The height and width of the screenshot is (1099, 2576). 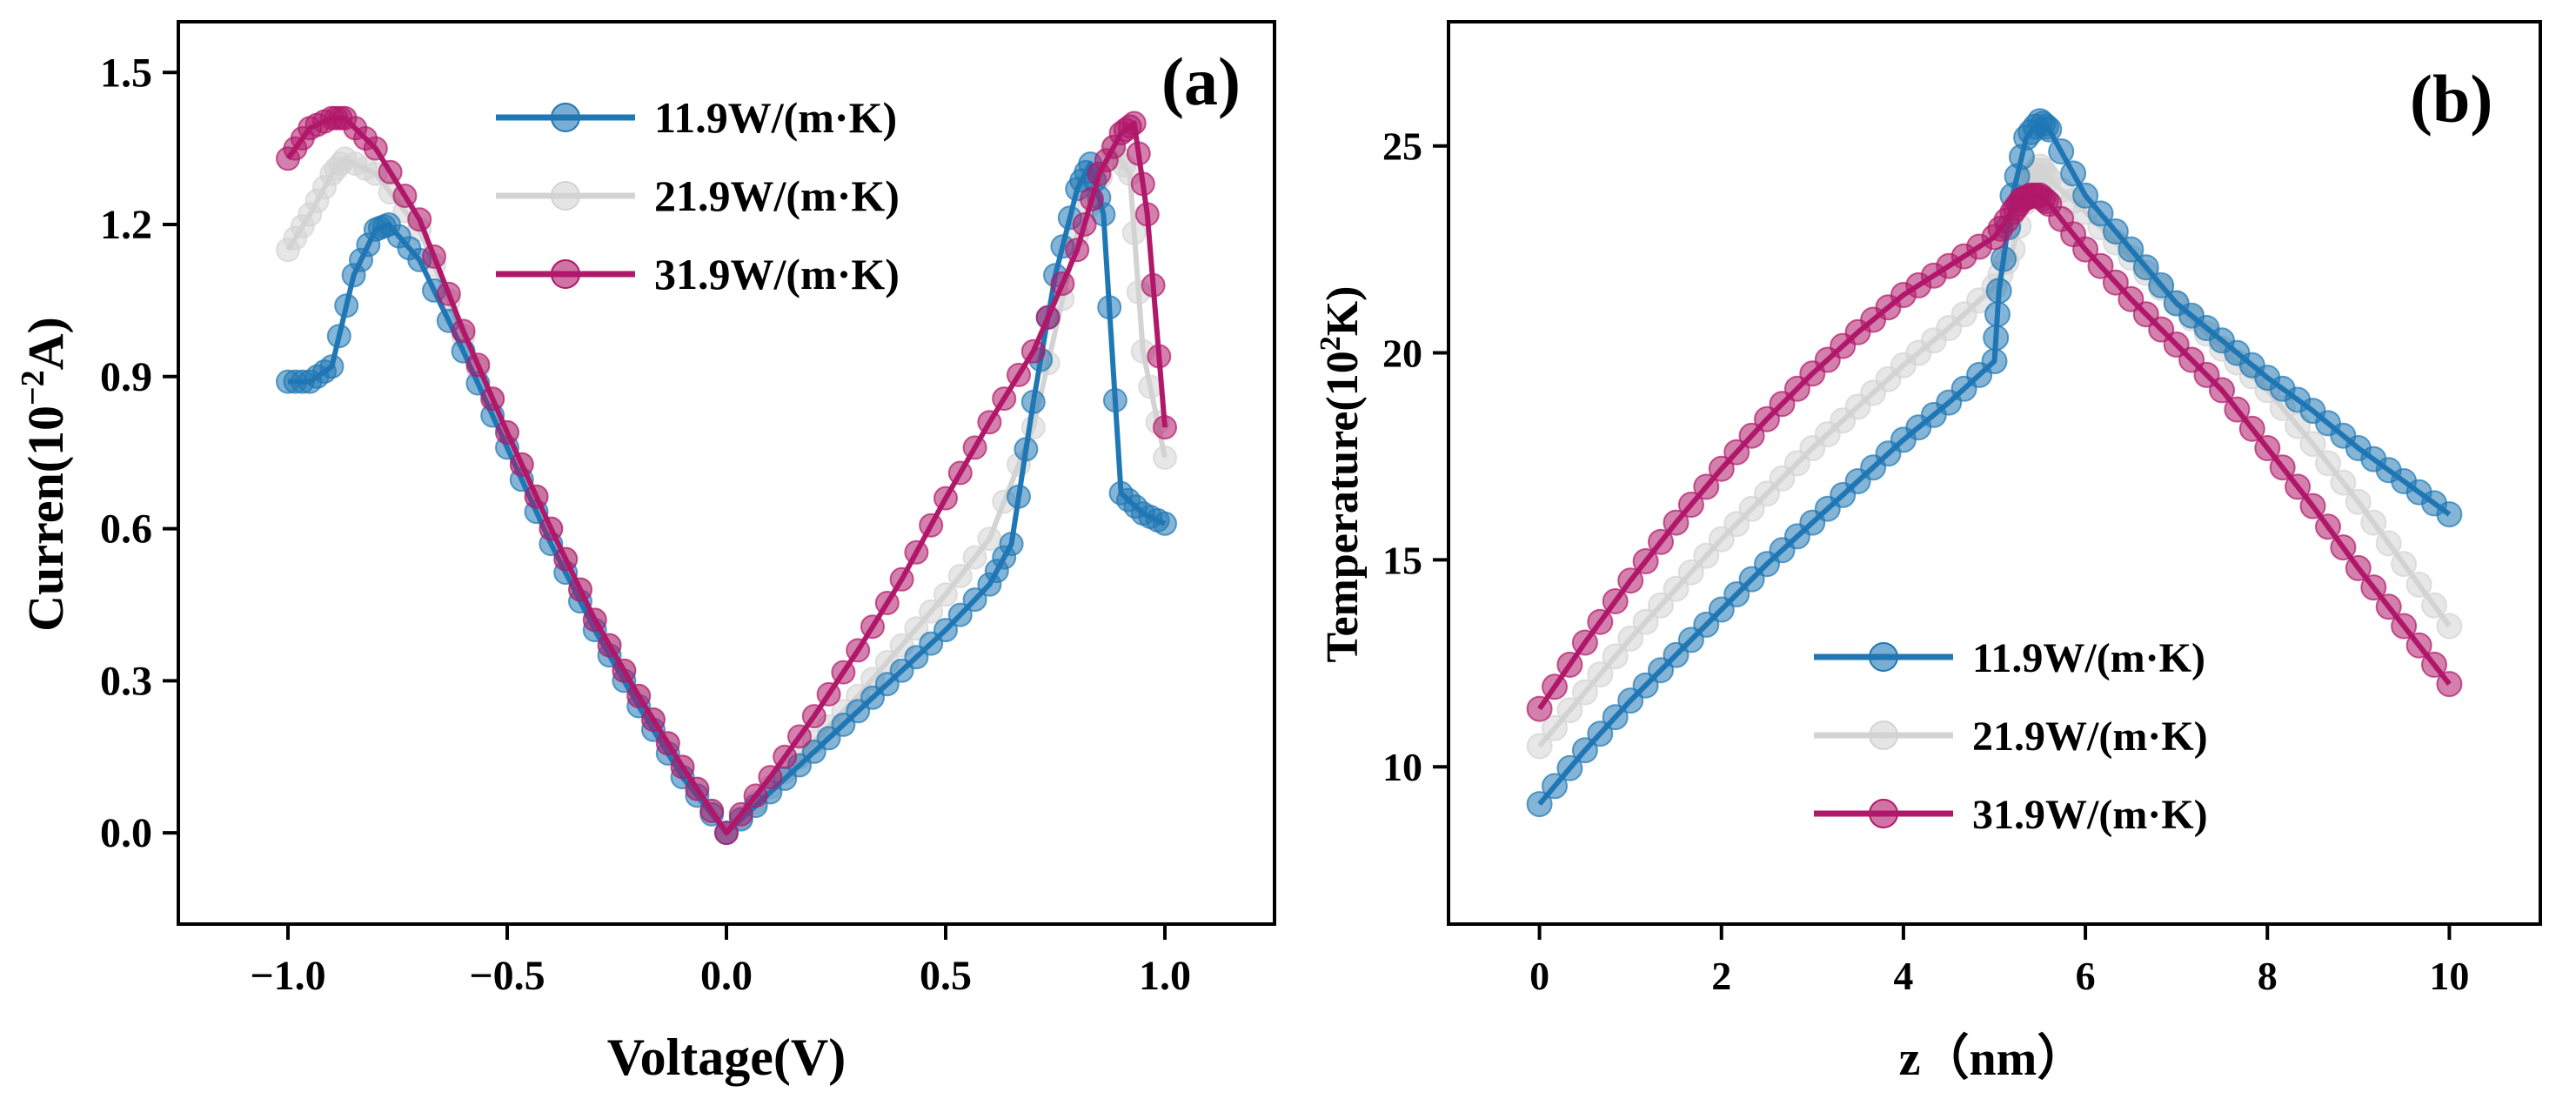 I want to click on x-tick-label: 6, so click(x=2086, y=976).